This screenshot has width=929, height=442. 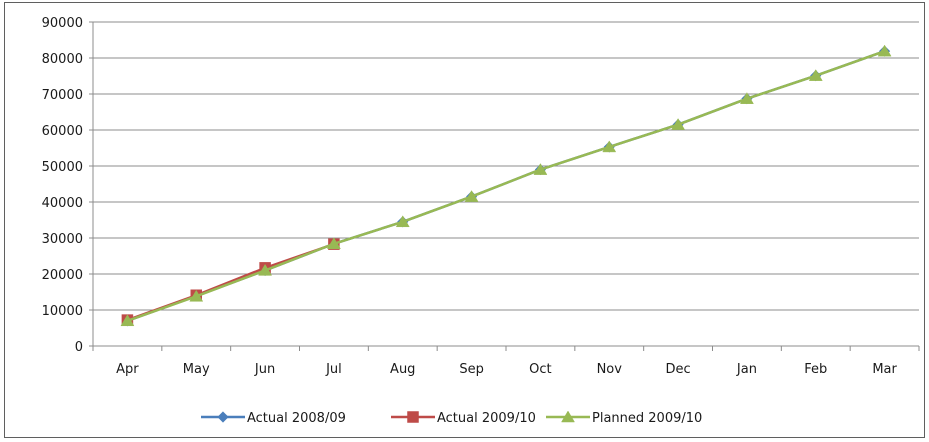 What do you see at coordinates (647, 418) in the screenshot?
I see `legend-label: Planned 2009/10` at bounding box center [647, 418].